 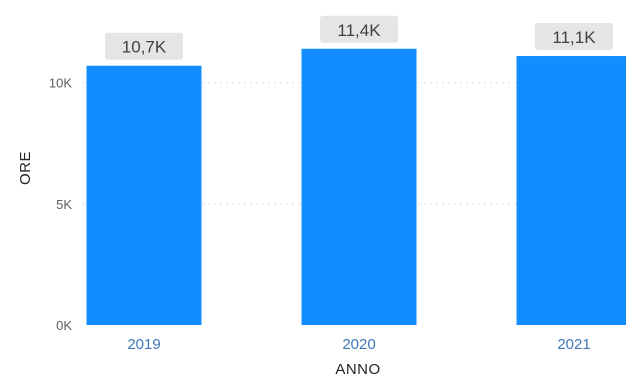 What do you see at coordinates (64, 325) in the screenshot?
I see `y-tick-label: 0K` at bounding box center [64, 325].